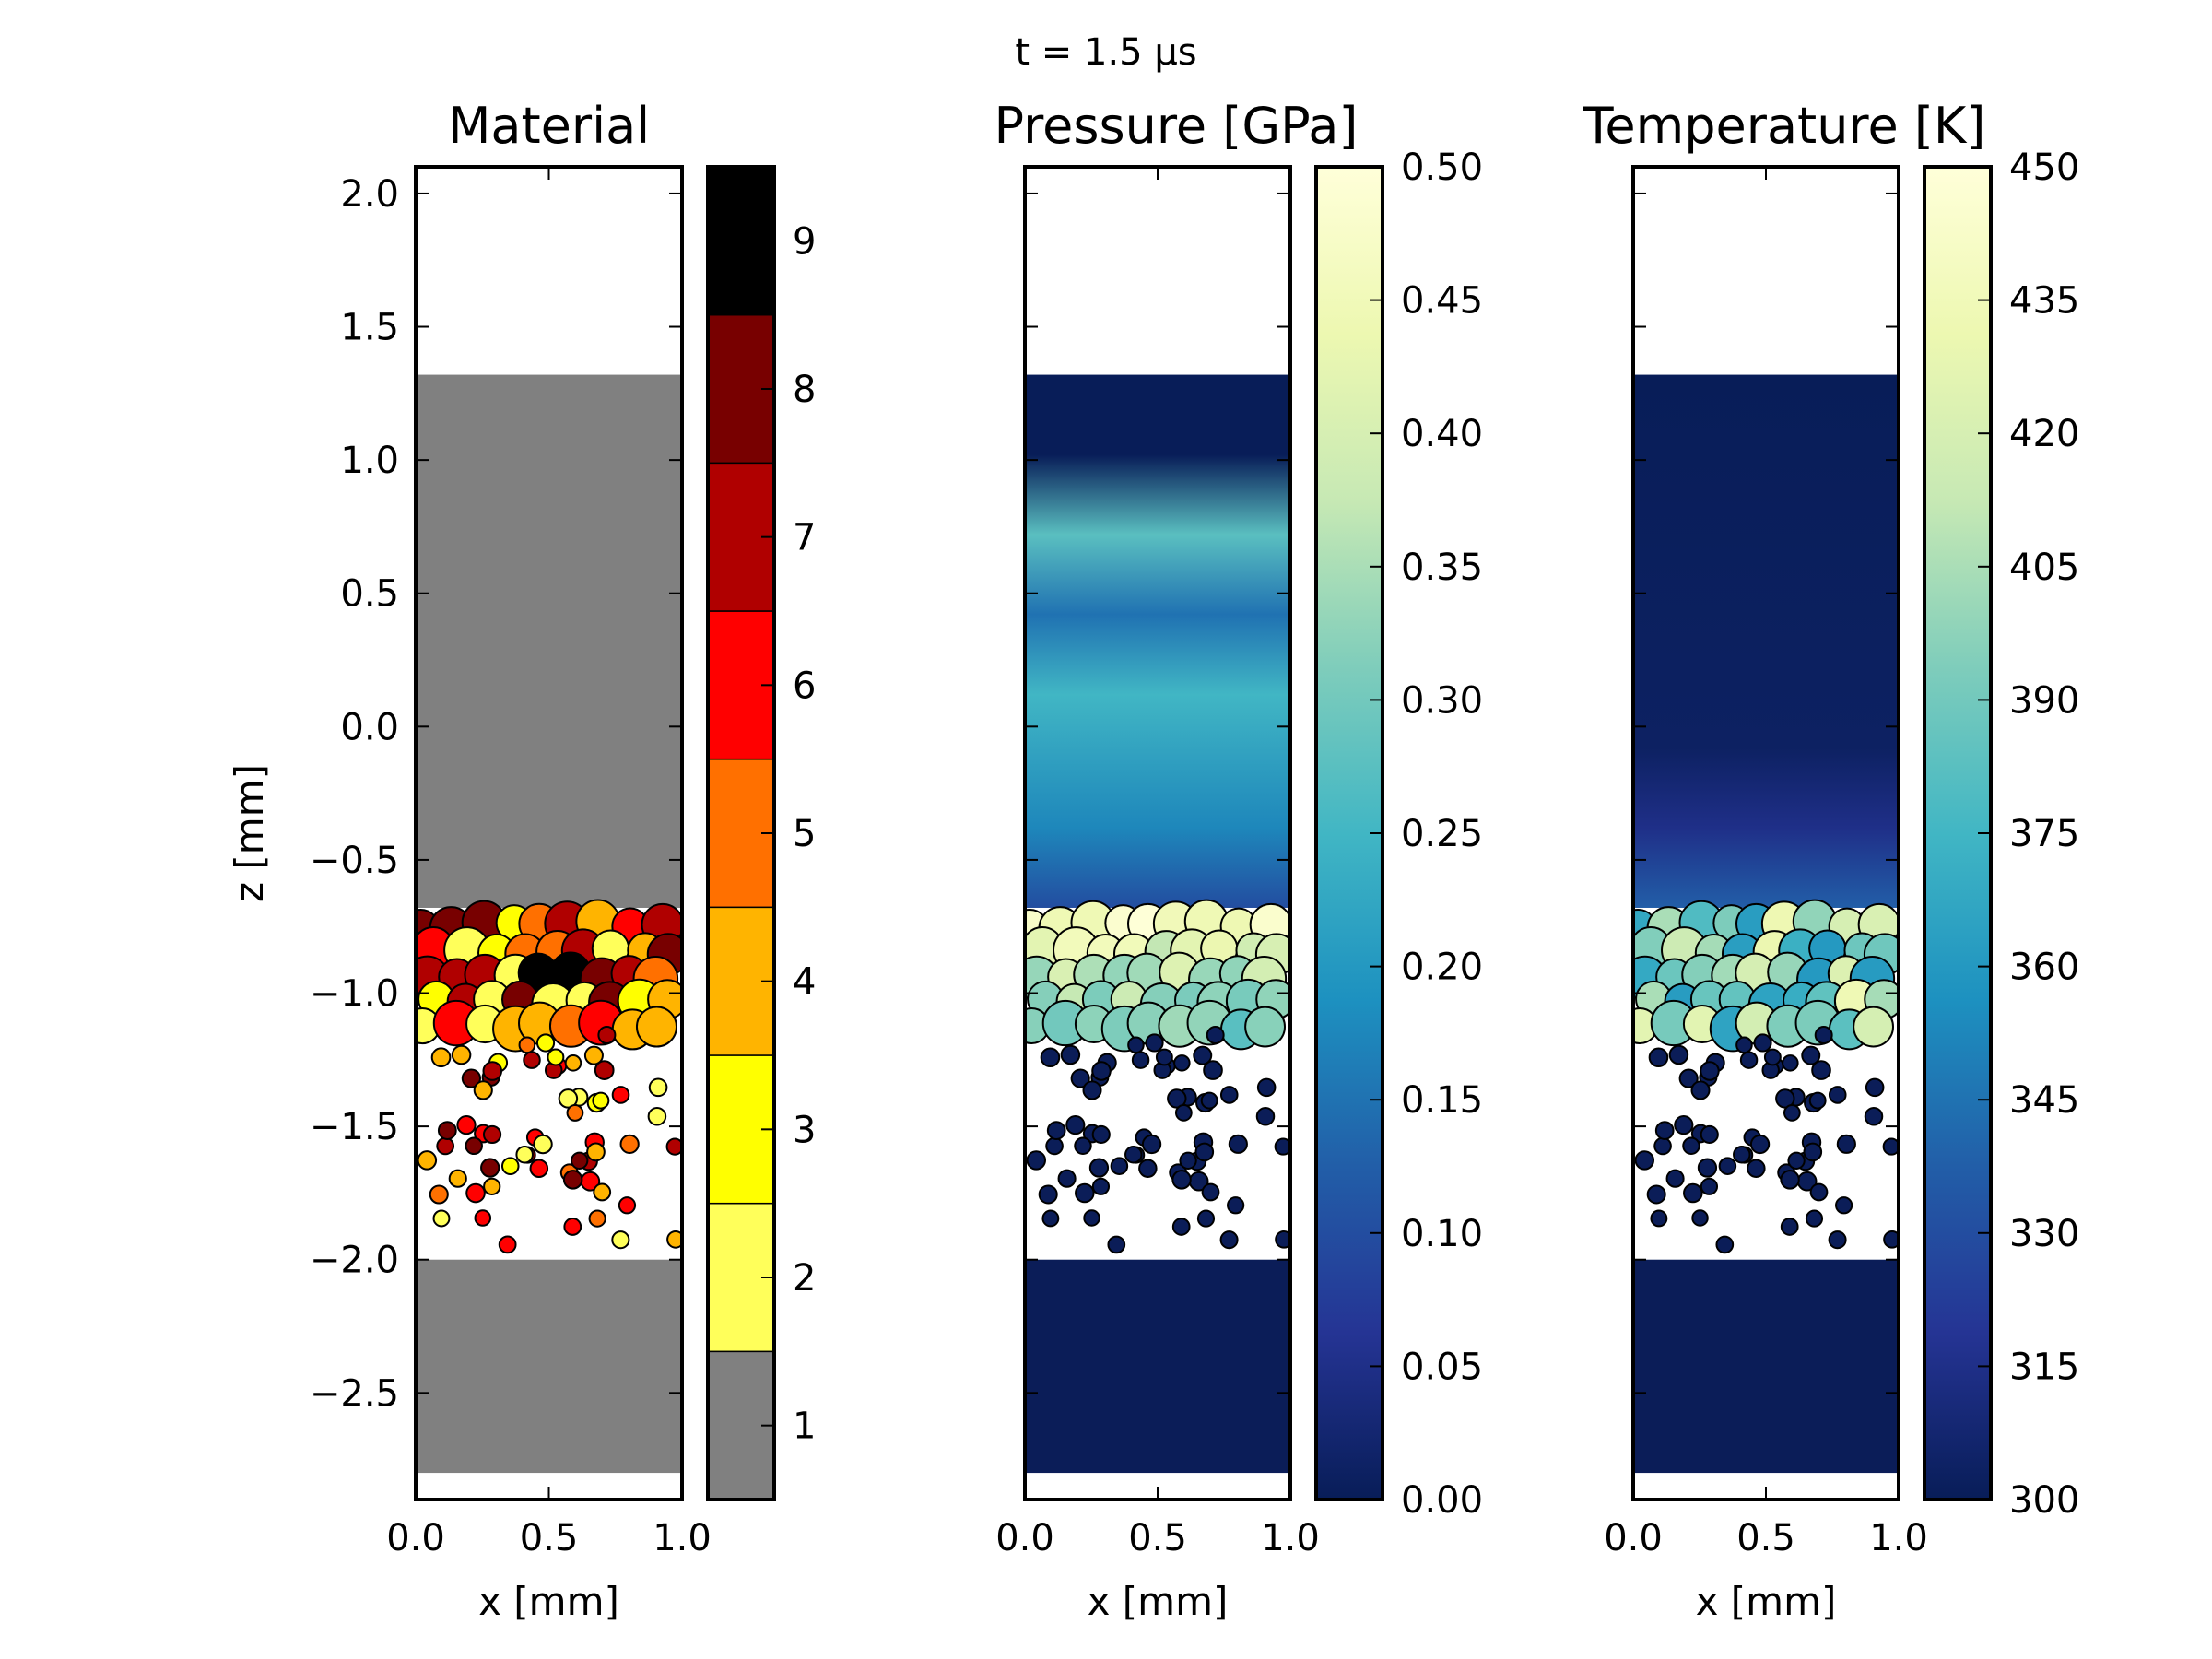  Describe the element at coordinates (2044, 568) in the screenshot. I see `colorbar-tick-label: 405` at that location.